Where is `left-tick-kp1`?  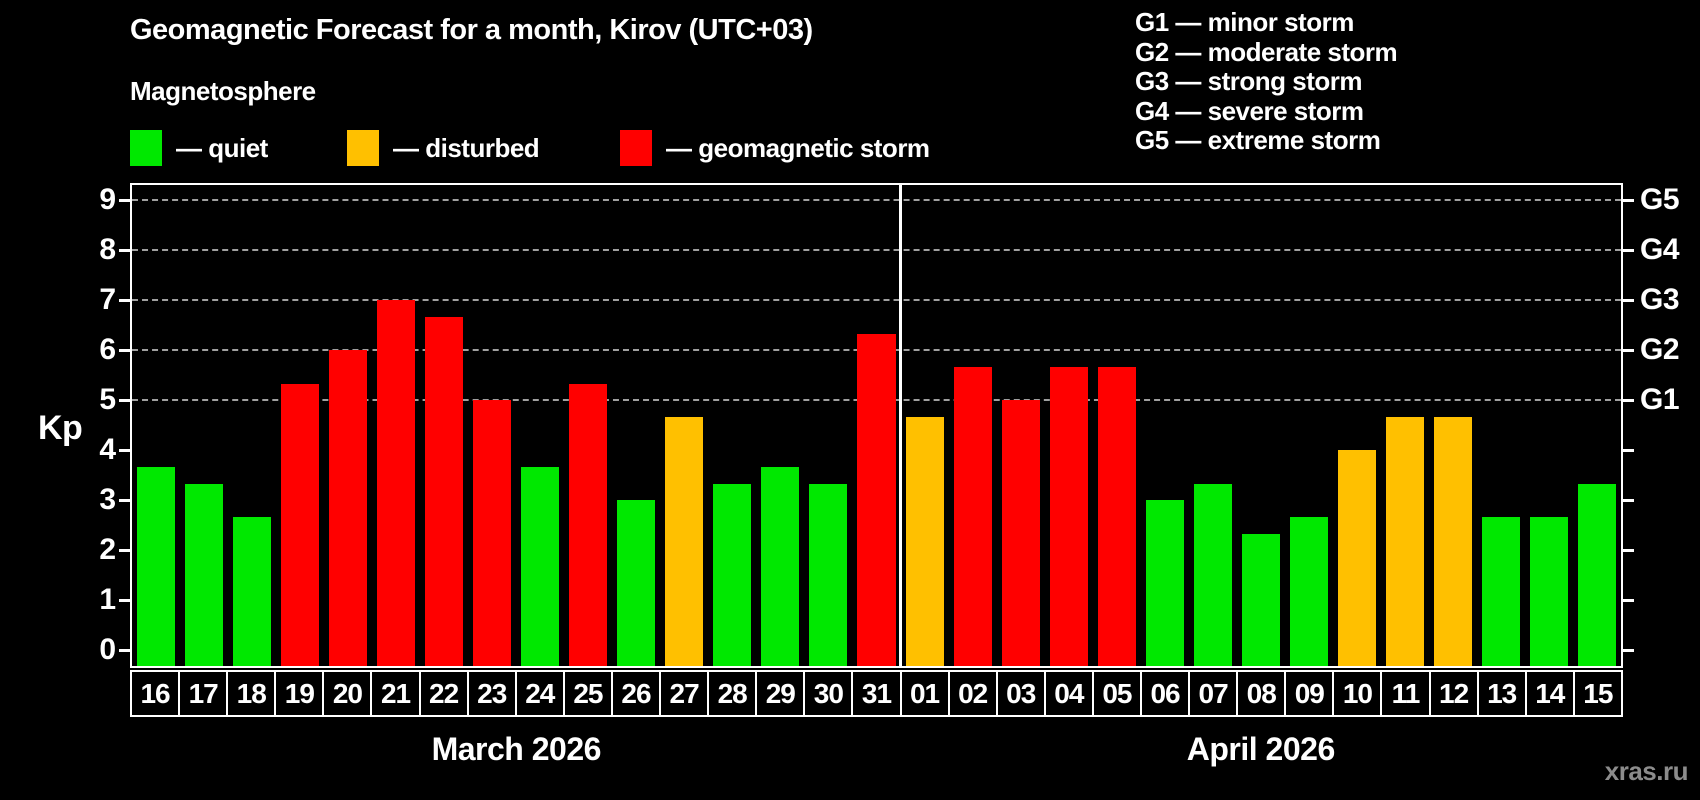 left-tick-kp1 is located at coordinates (124, 600).